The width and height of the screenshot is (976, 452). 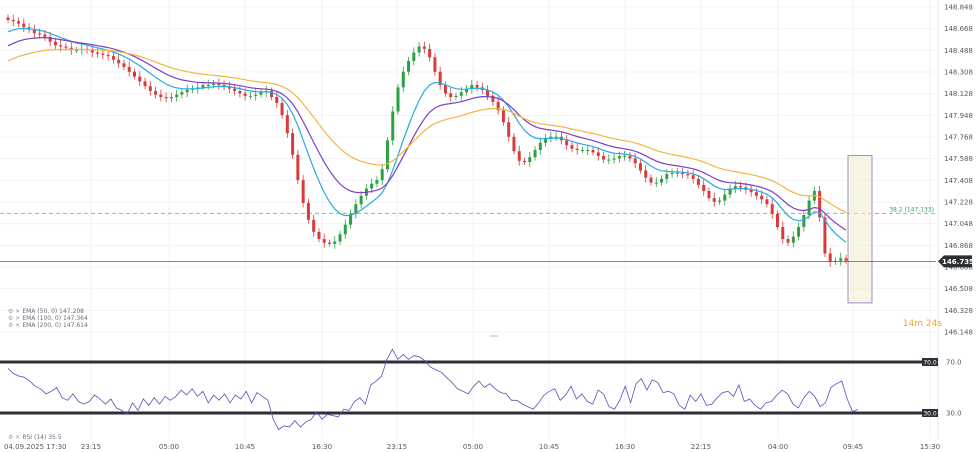 What do you see at coordinates (958, 8) in the screenshot?
I see `price-tick-label: 148.848` at bounding box center [958, 8].